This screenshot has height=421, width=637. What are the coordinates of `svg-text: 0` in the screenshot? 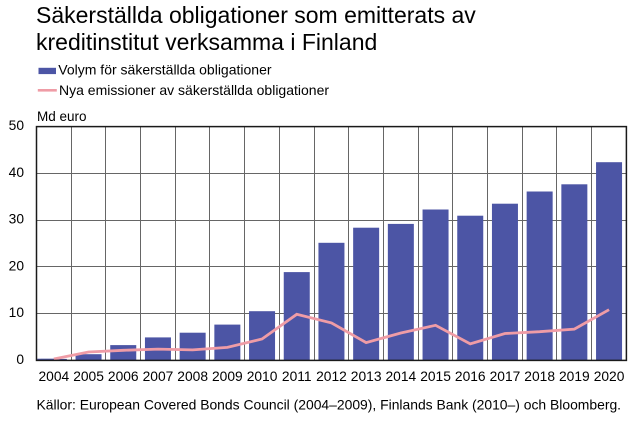 It's located at (20, 359).